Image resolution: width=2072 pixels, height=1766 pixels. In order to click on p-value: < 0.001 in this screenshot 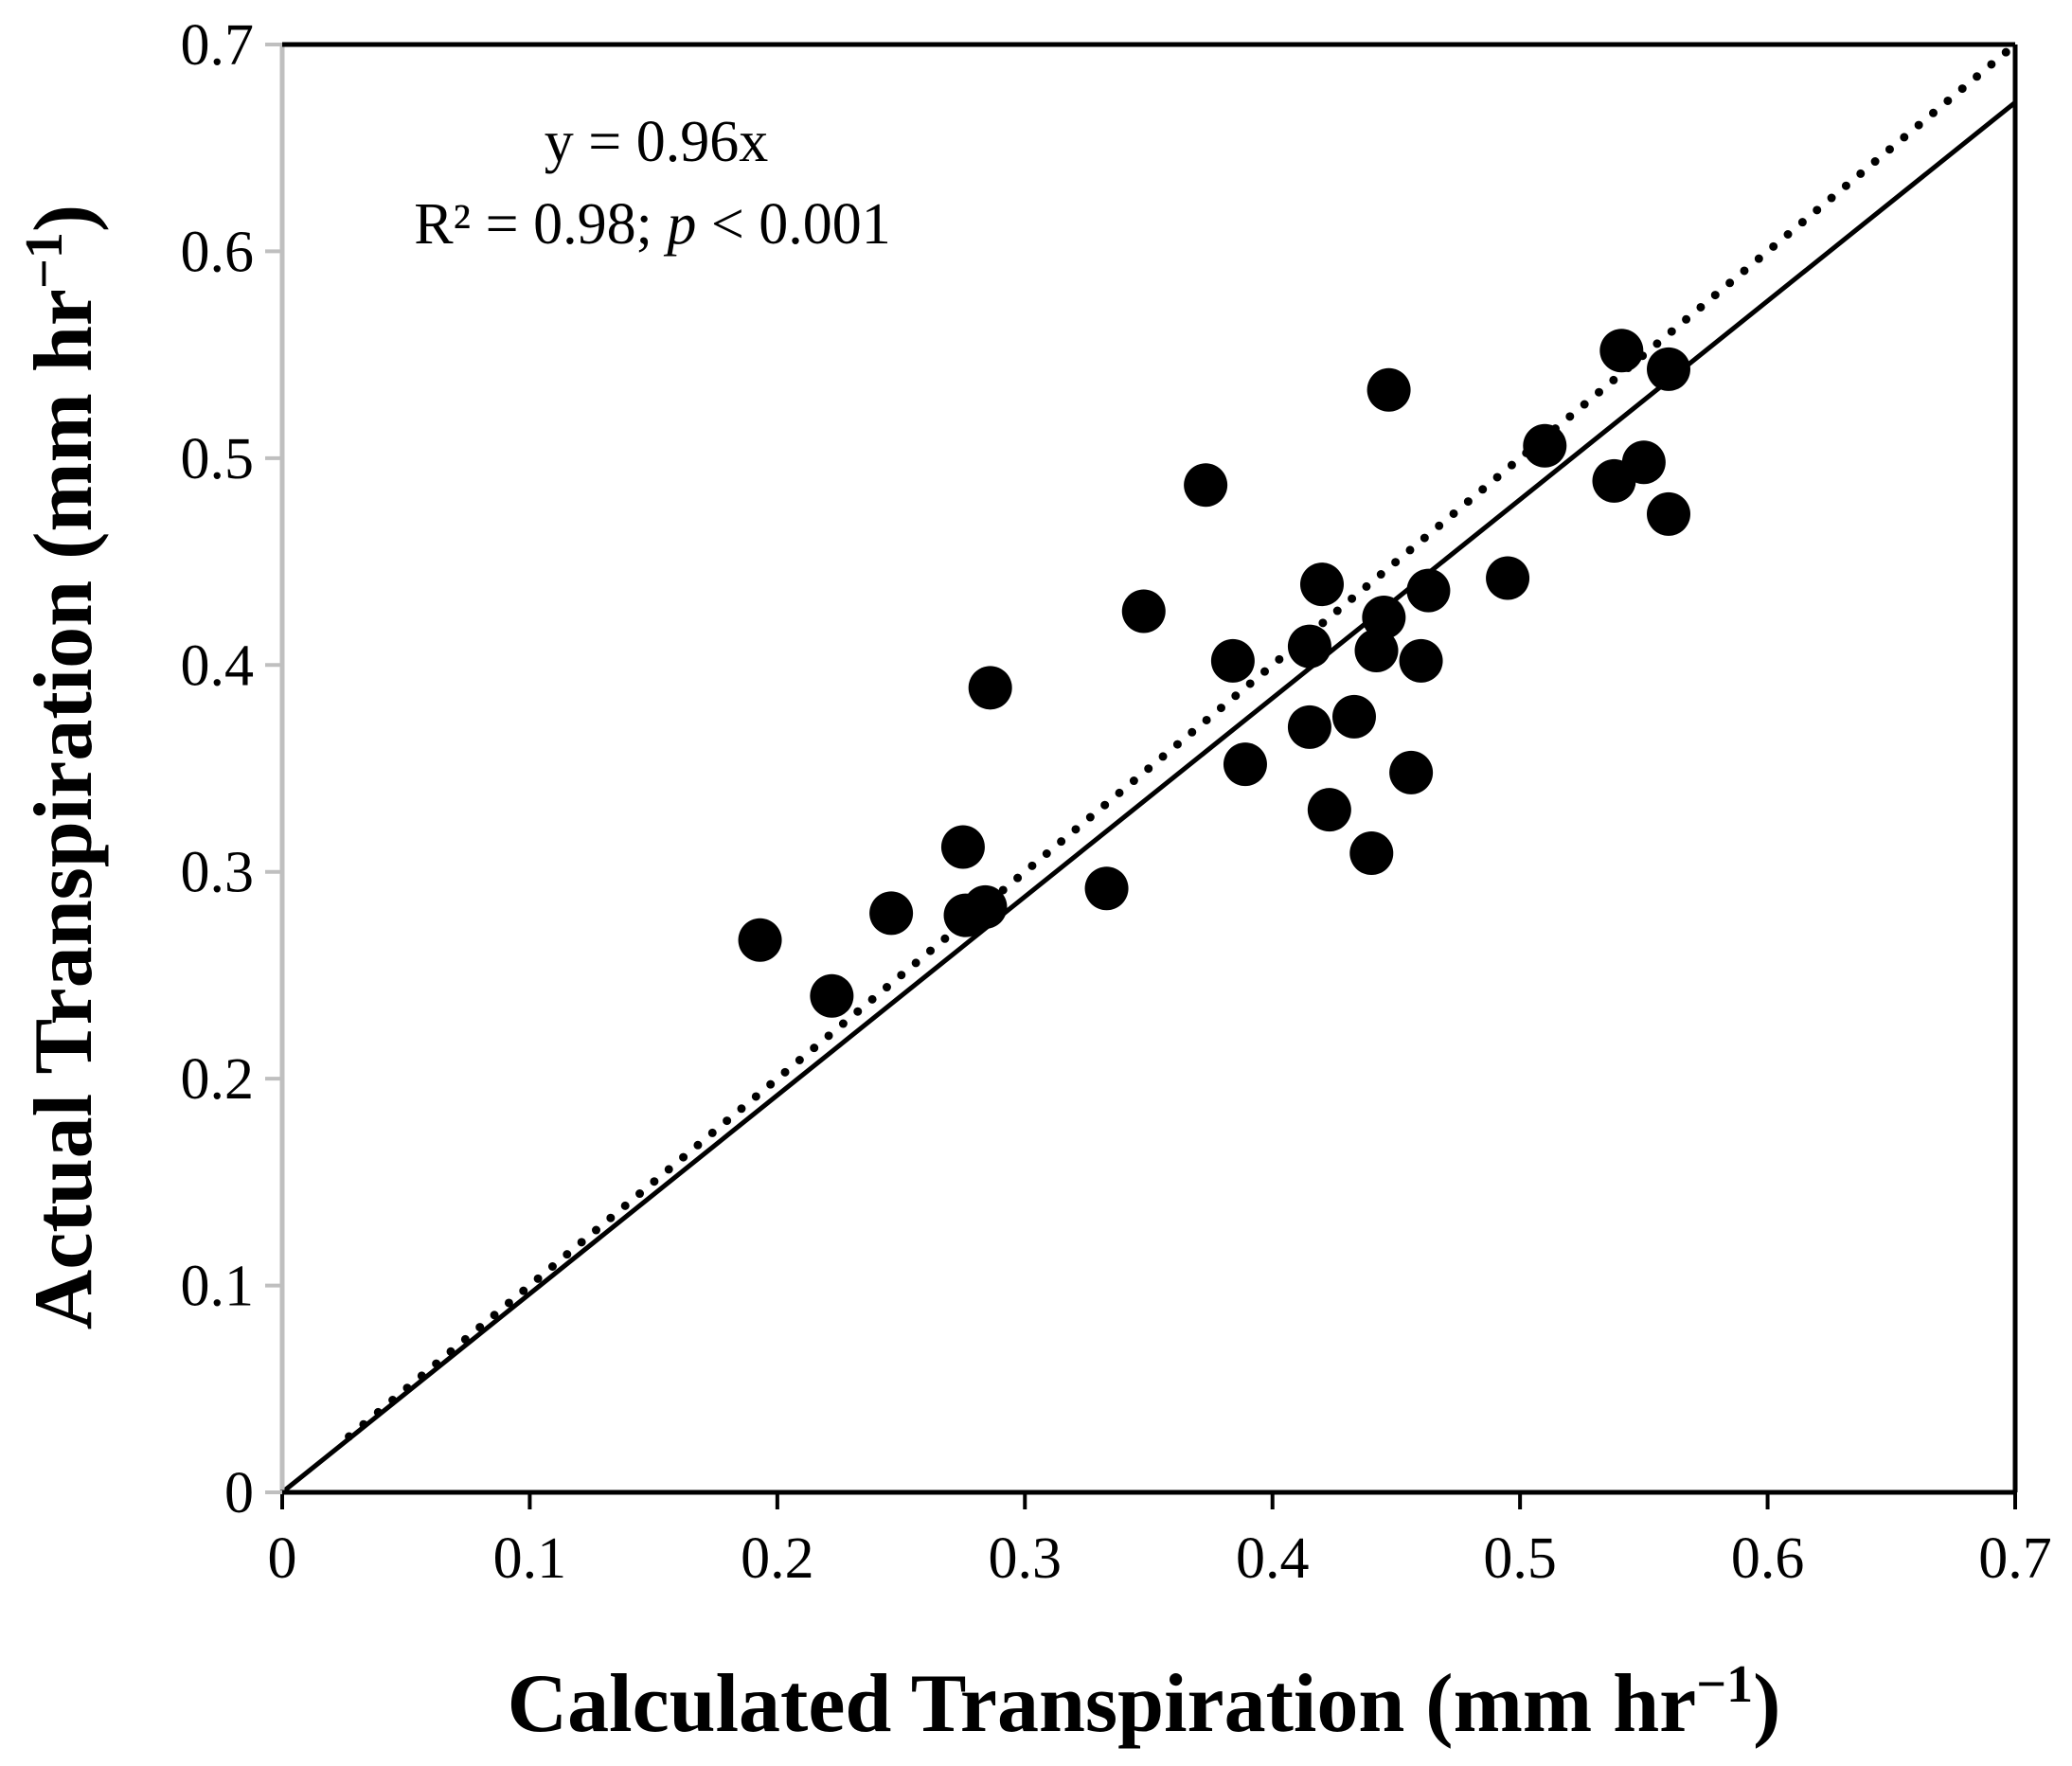, I will do `click(793, 224)`.